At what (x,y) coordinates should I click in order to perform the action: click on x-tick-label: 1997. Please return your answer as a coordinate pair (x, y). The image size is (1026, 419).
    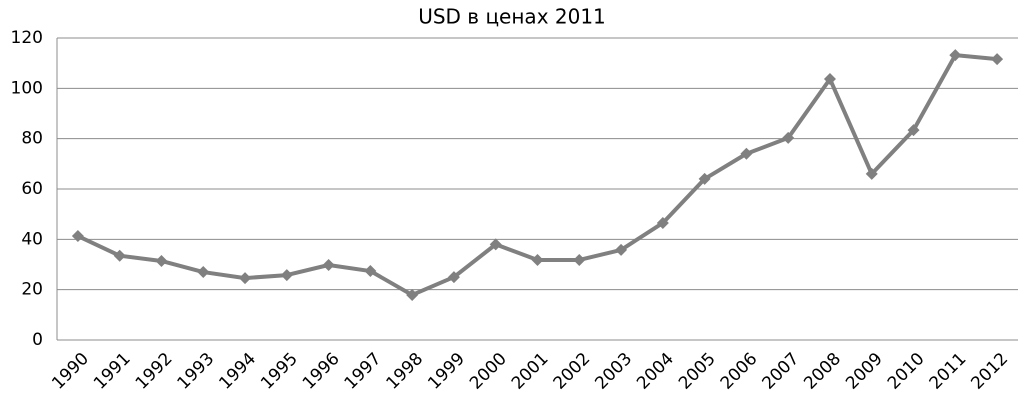
    Looking at the image, I should click on (363, 371).